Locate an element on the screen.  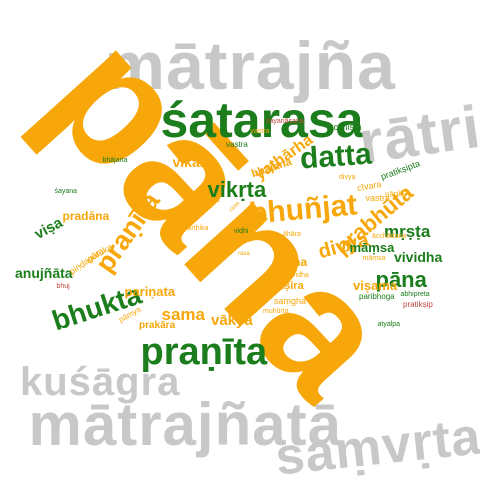
word-ahara: āhāra is located at coordinates (292, 234).